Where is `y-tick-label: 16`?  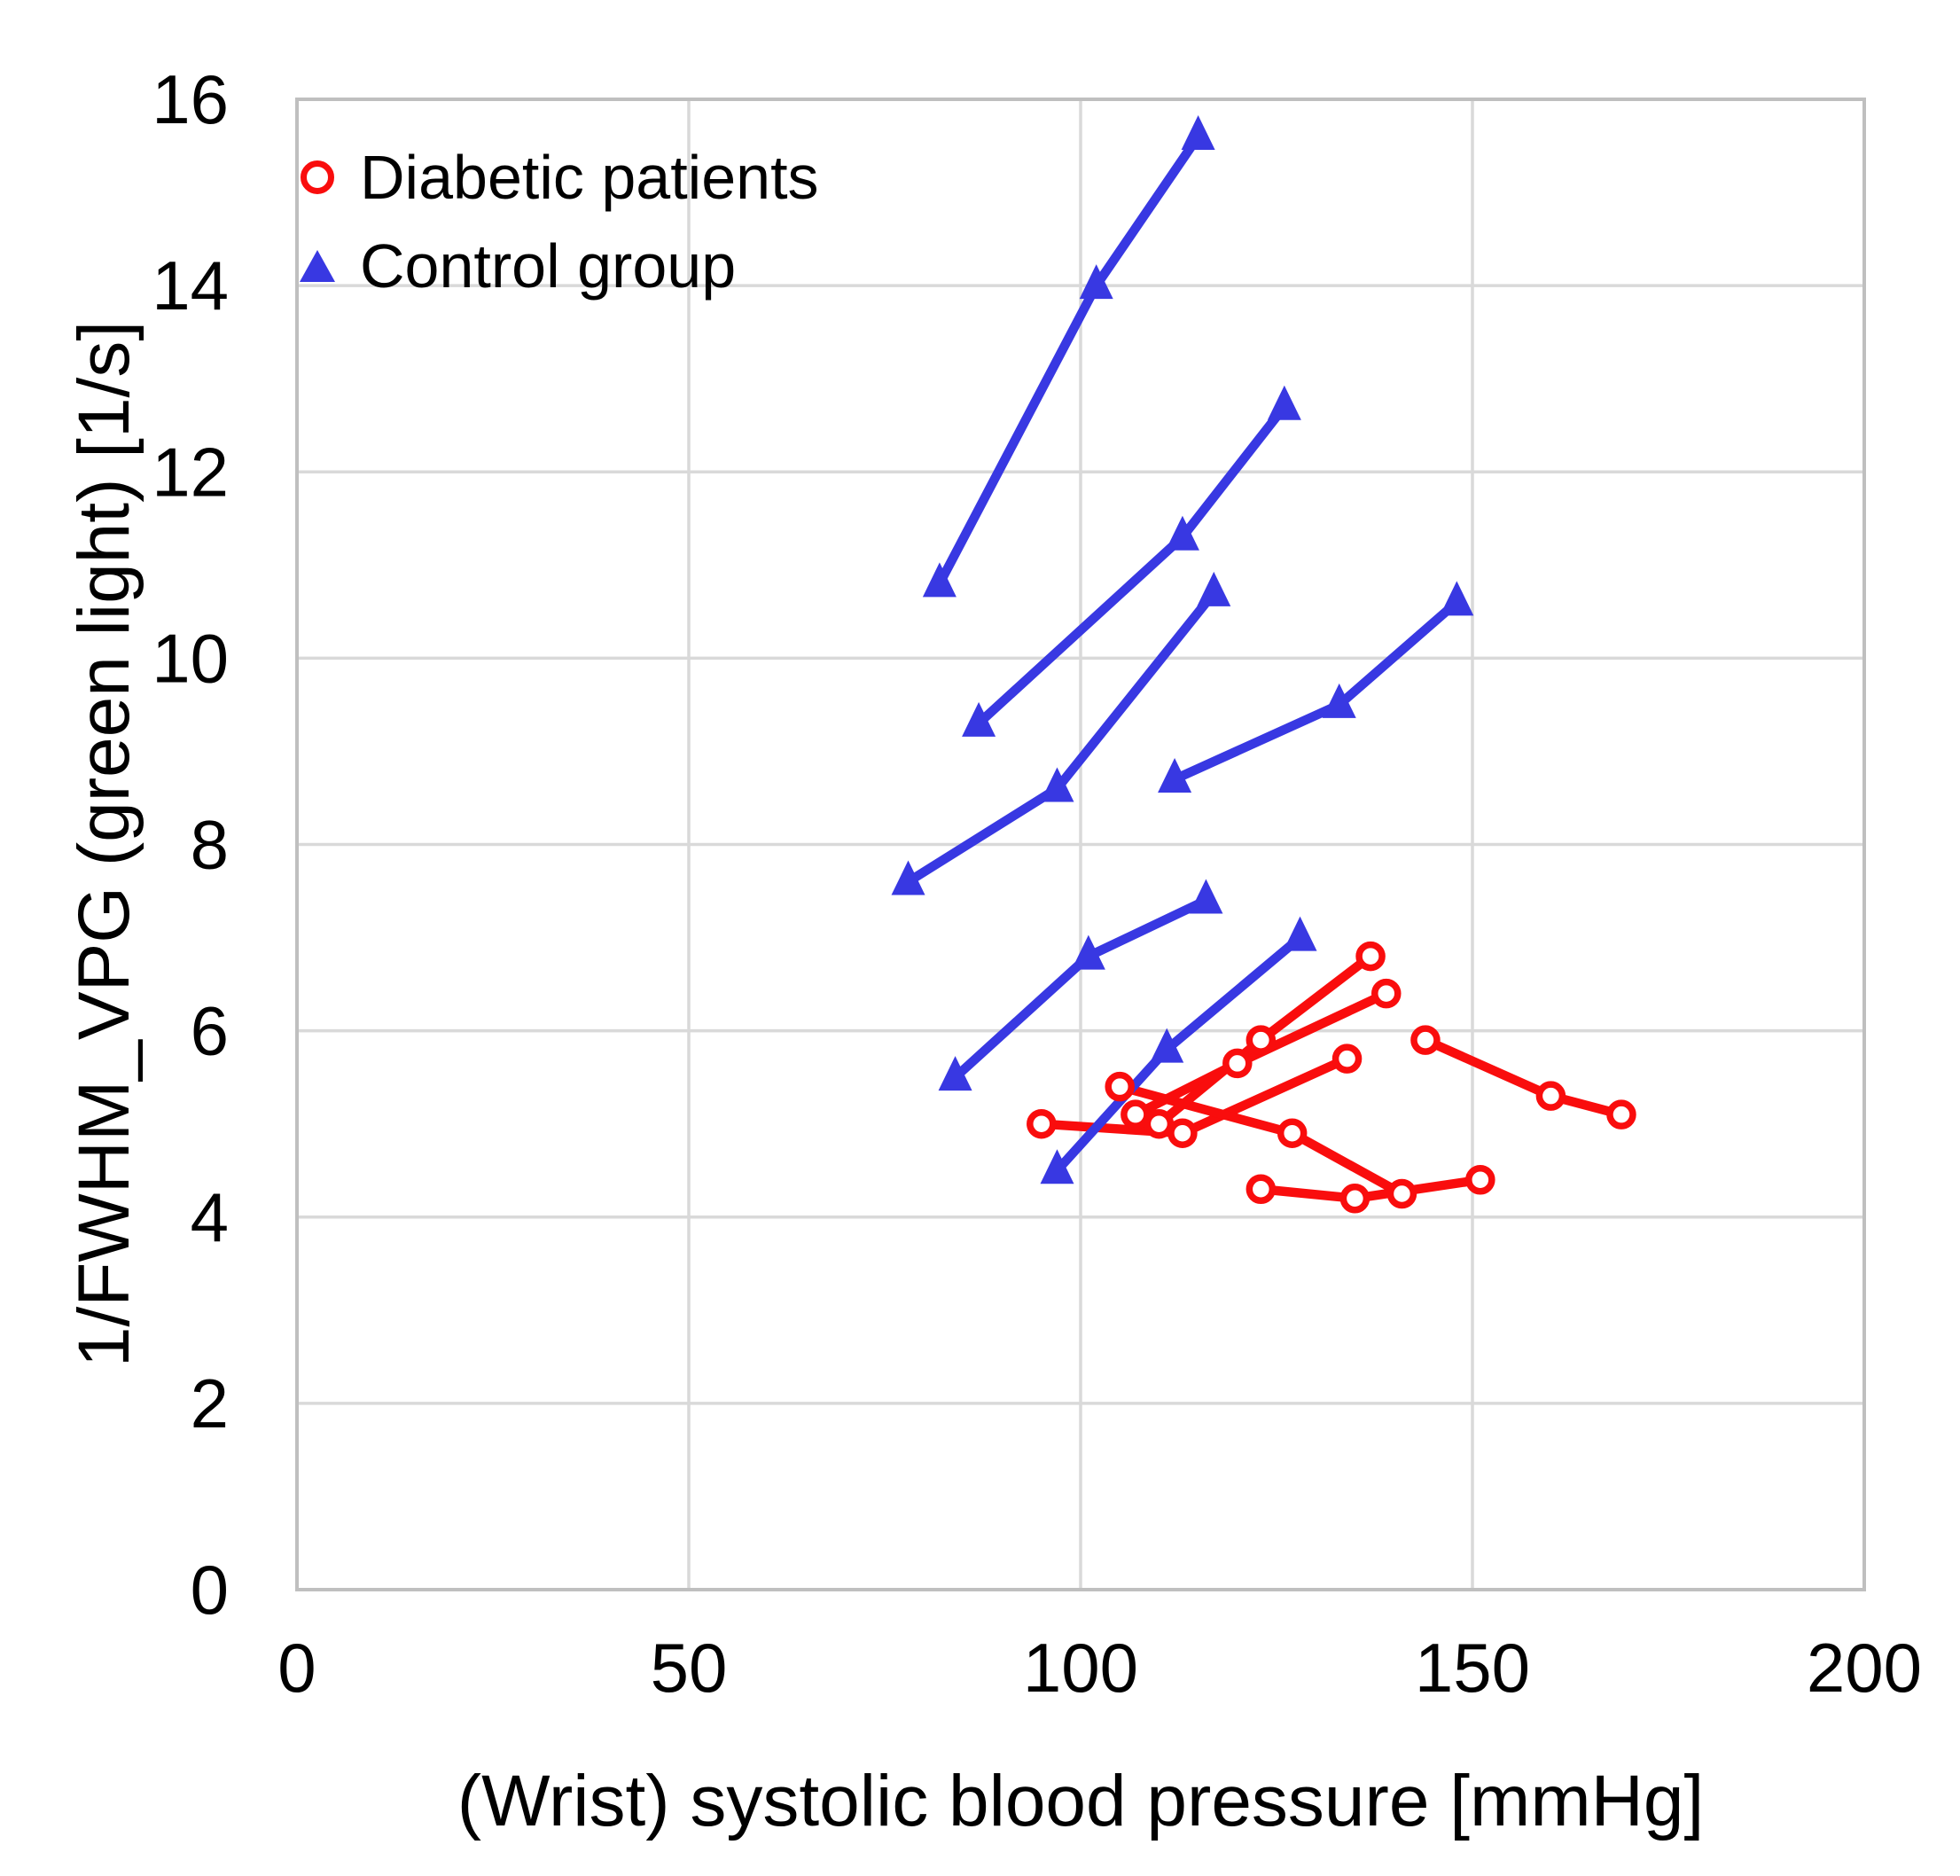 y-tick-label: 16 is located at coordinates (190, 99).